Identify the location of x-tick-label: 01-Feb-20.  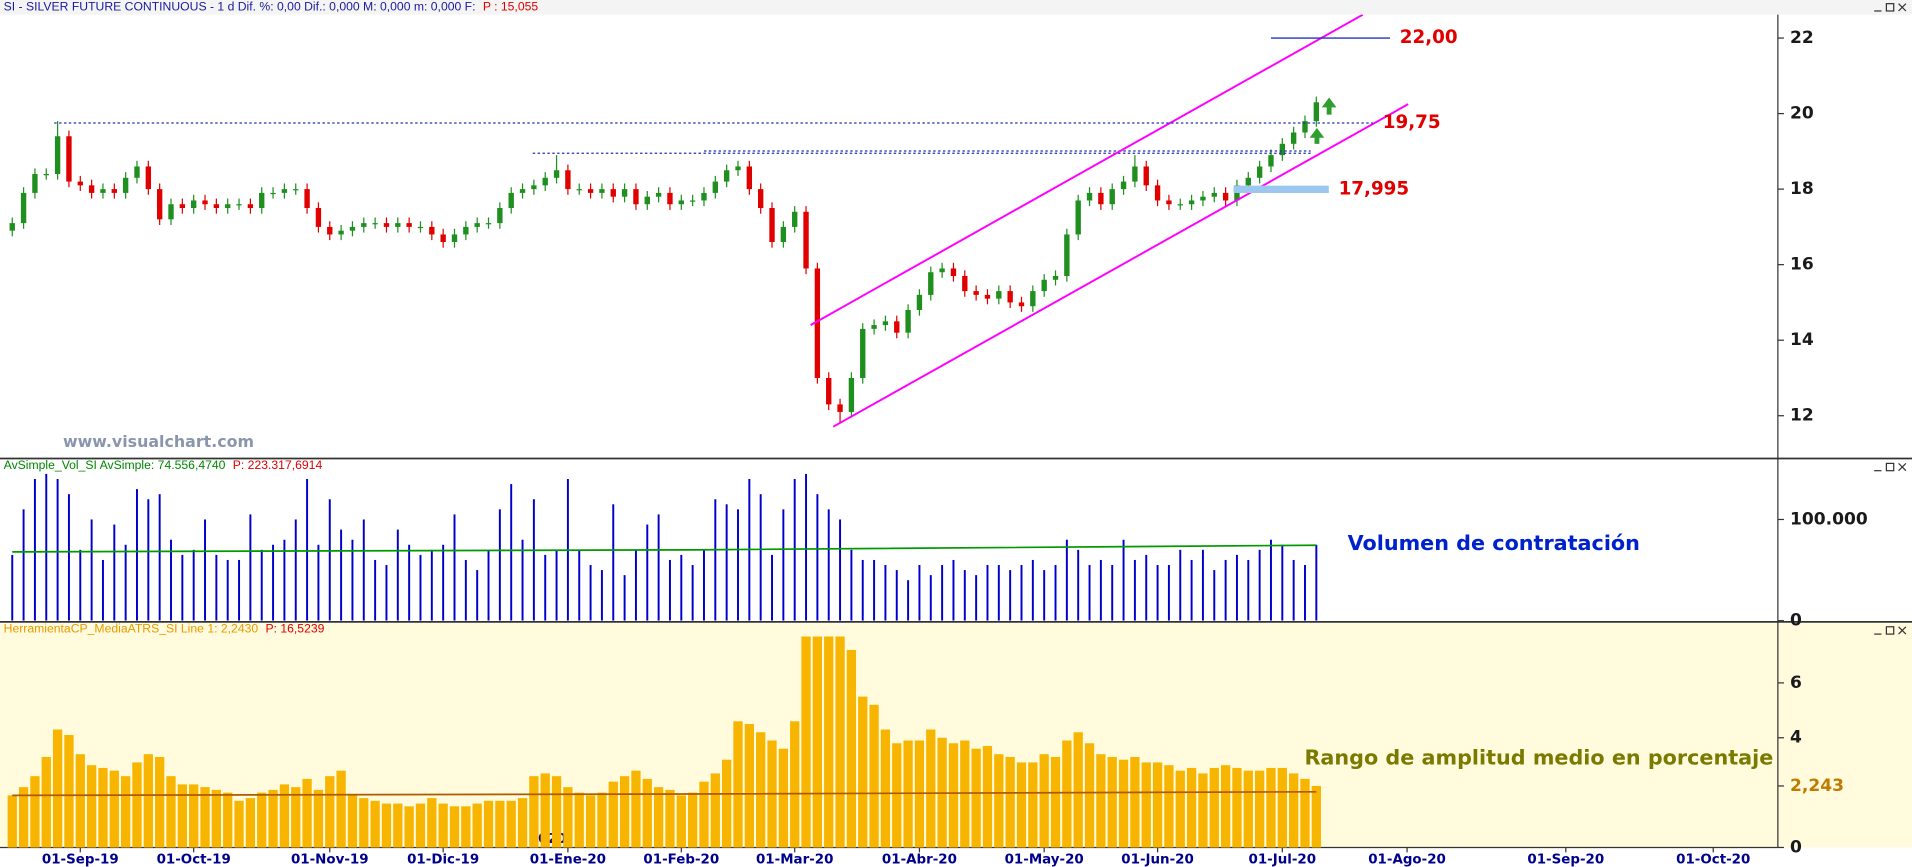
(681, 860).